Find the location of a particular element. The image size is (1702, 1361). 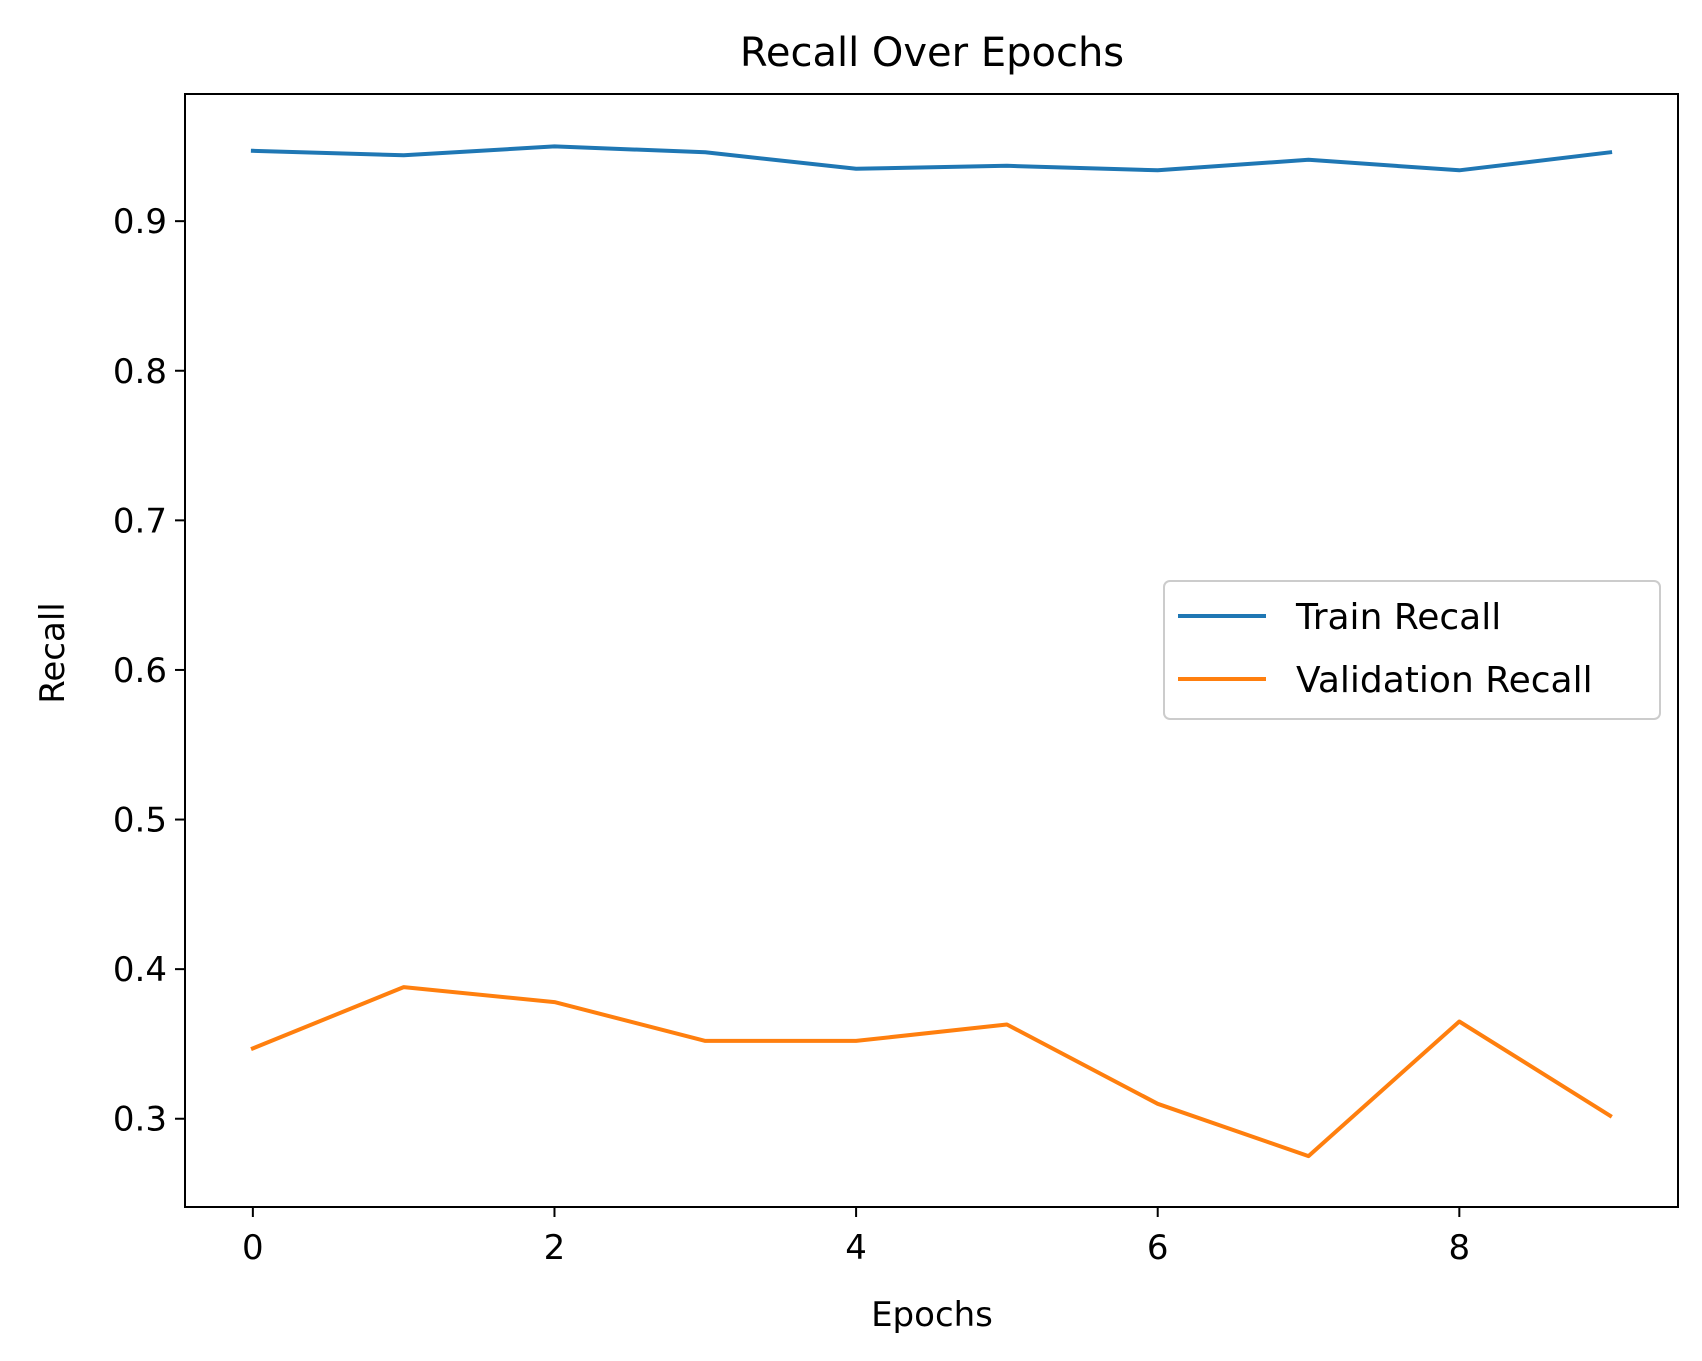

y-tick-label: 0.6 is located at coordinates (140, 671).